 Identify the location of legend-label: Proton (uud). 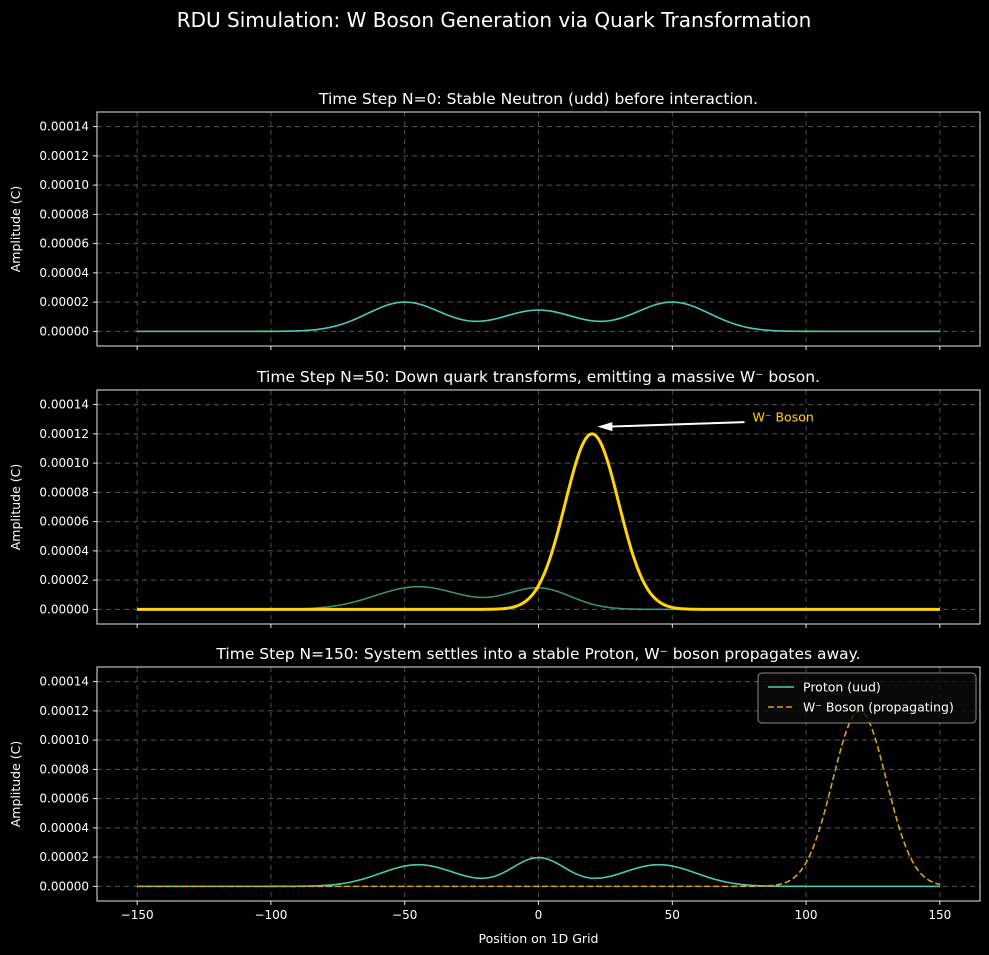
(842, 687).